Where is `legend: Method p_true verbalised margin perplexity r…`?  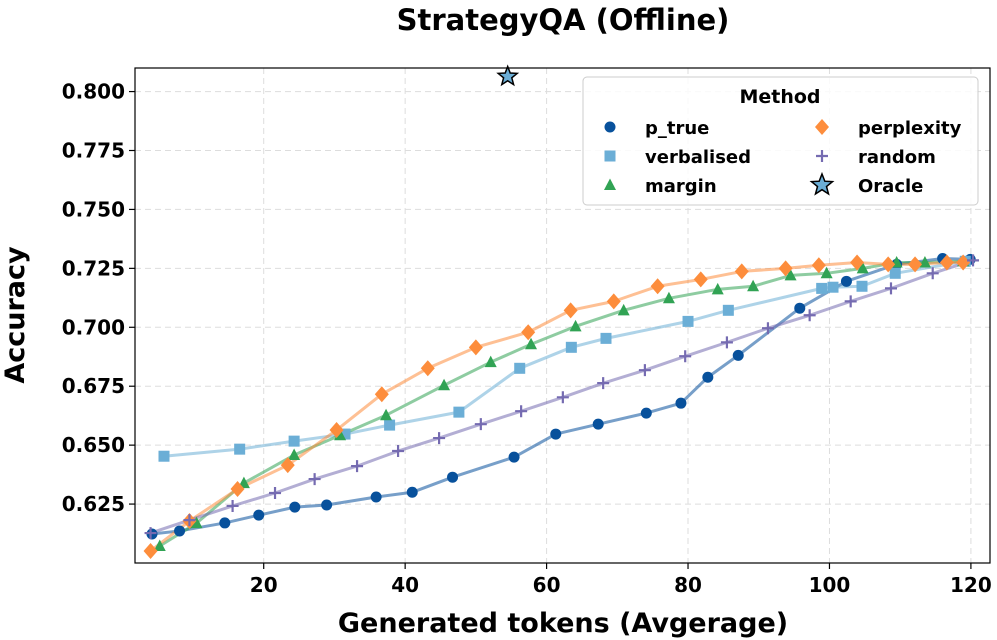
legend: Method p_true verbalised margin perplexity r… is located at coordinates (780, 141).